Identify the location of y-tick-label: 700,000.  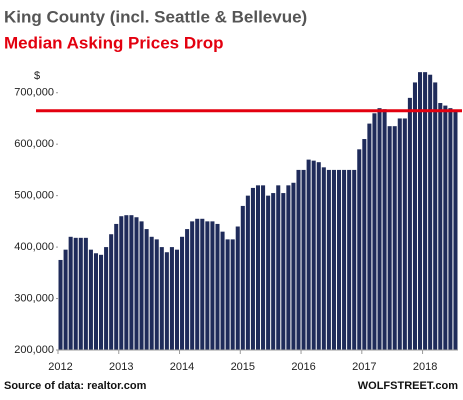
(34, 93).